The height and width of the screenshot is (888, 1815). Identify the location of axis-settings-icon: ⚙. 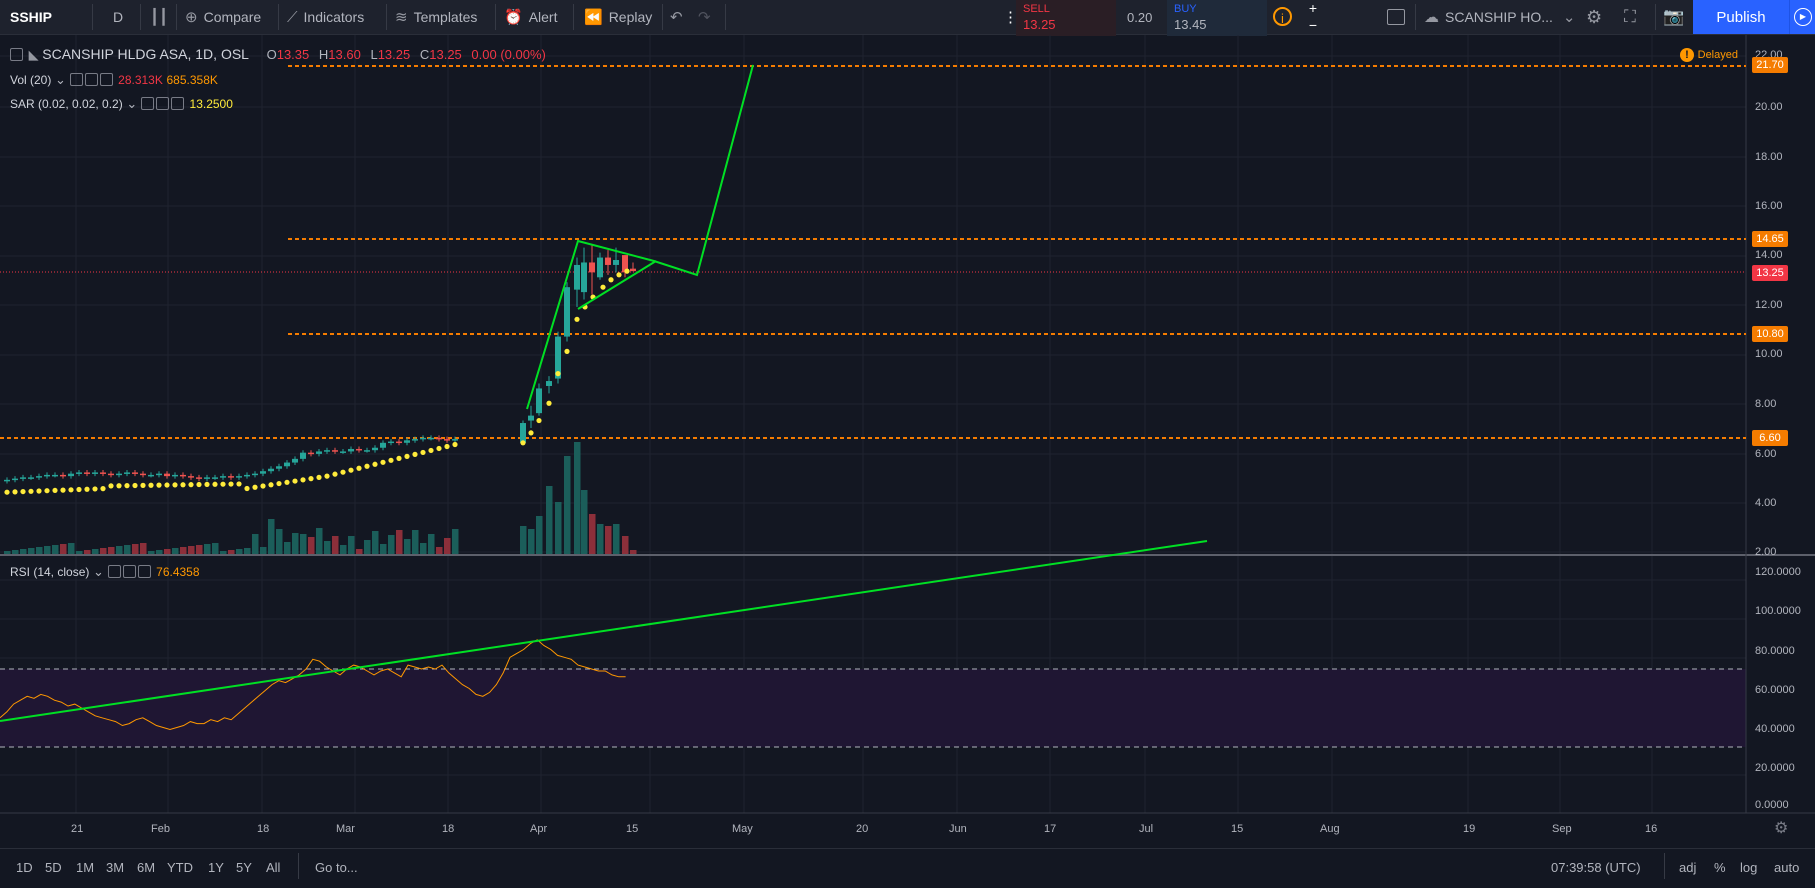
(1781, 828).